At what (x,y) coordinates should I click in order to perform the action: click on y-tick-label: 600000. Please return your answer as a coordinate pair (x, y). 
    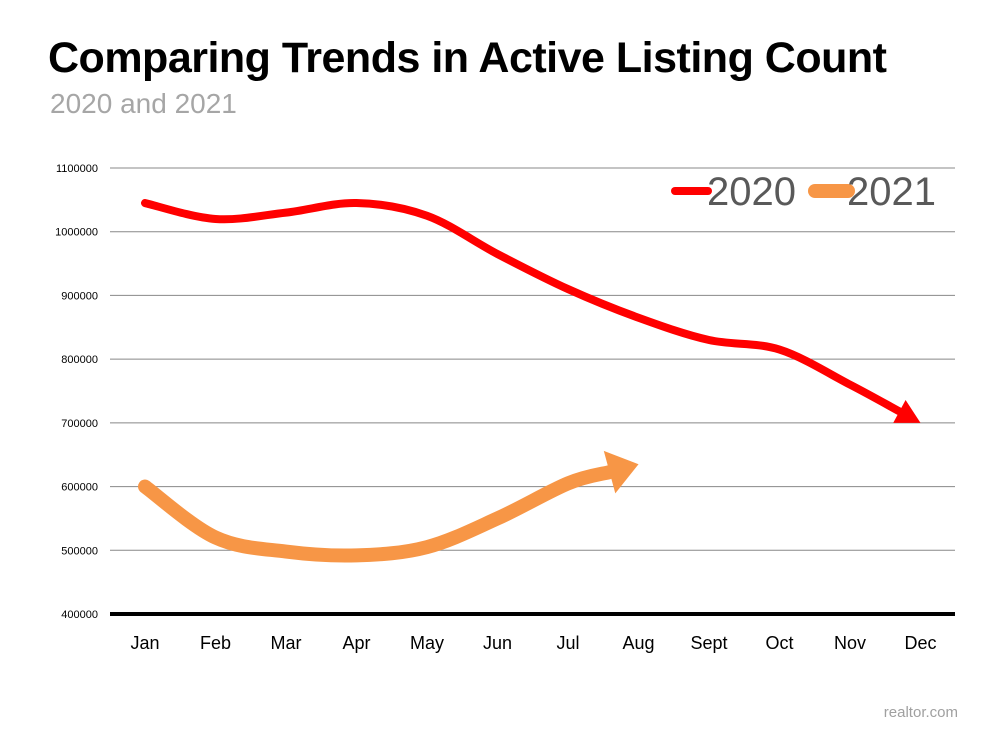
    Looking at the image, I should click on (79, 488).